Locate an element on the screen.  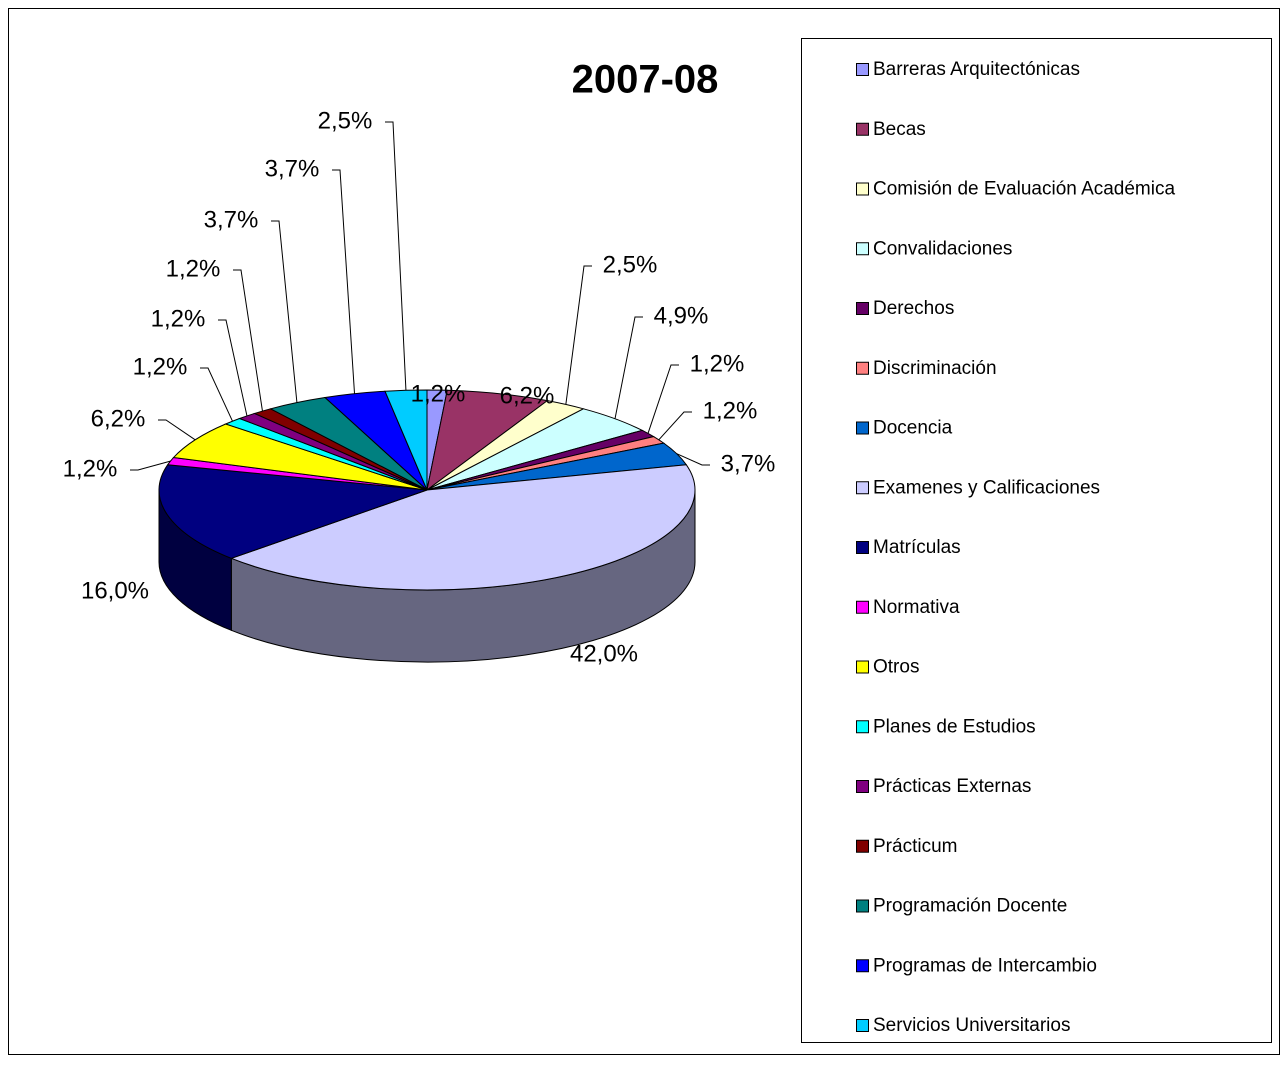
legend-label: Otros is located at coordinates (896, 667).